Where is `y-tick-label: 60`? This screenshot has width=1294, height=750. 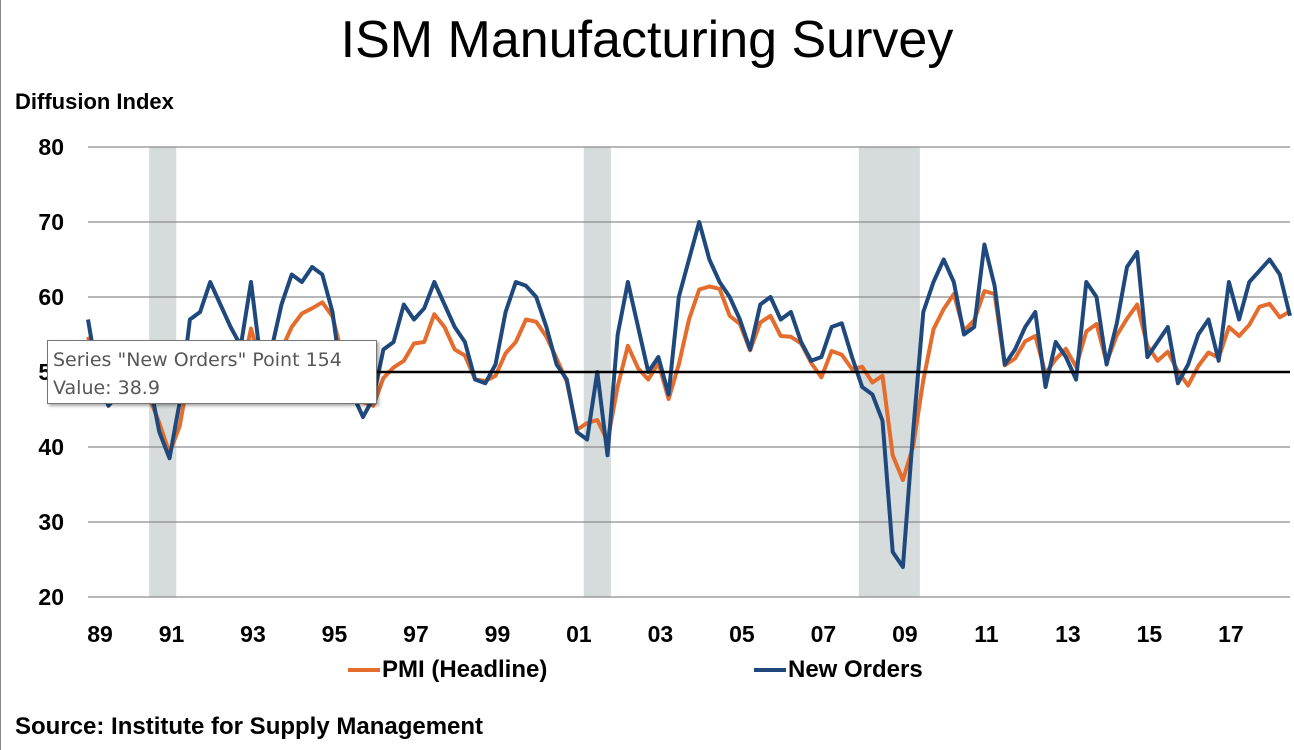
y-tick-label: 60 is located at coordinates (51, 297).